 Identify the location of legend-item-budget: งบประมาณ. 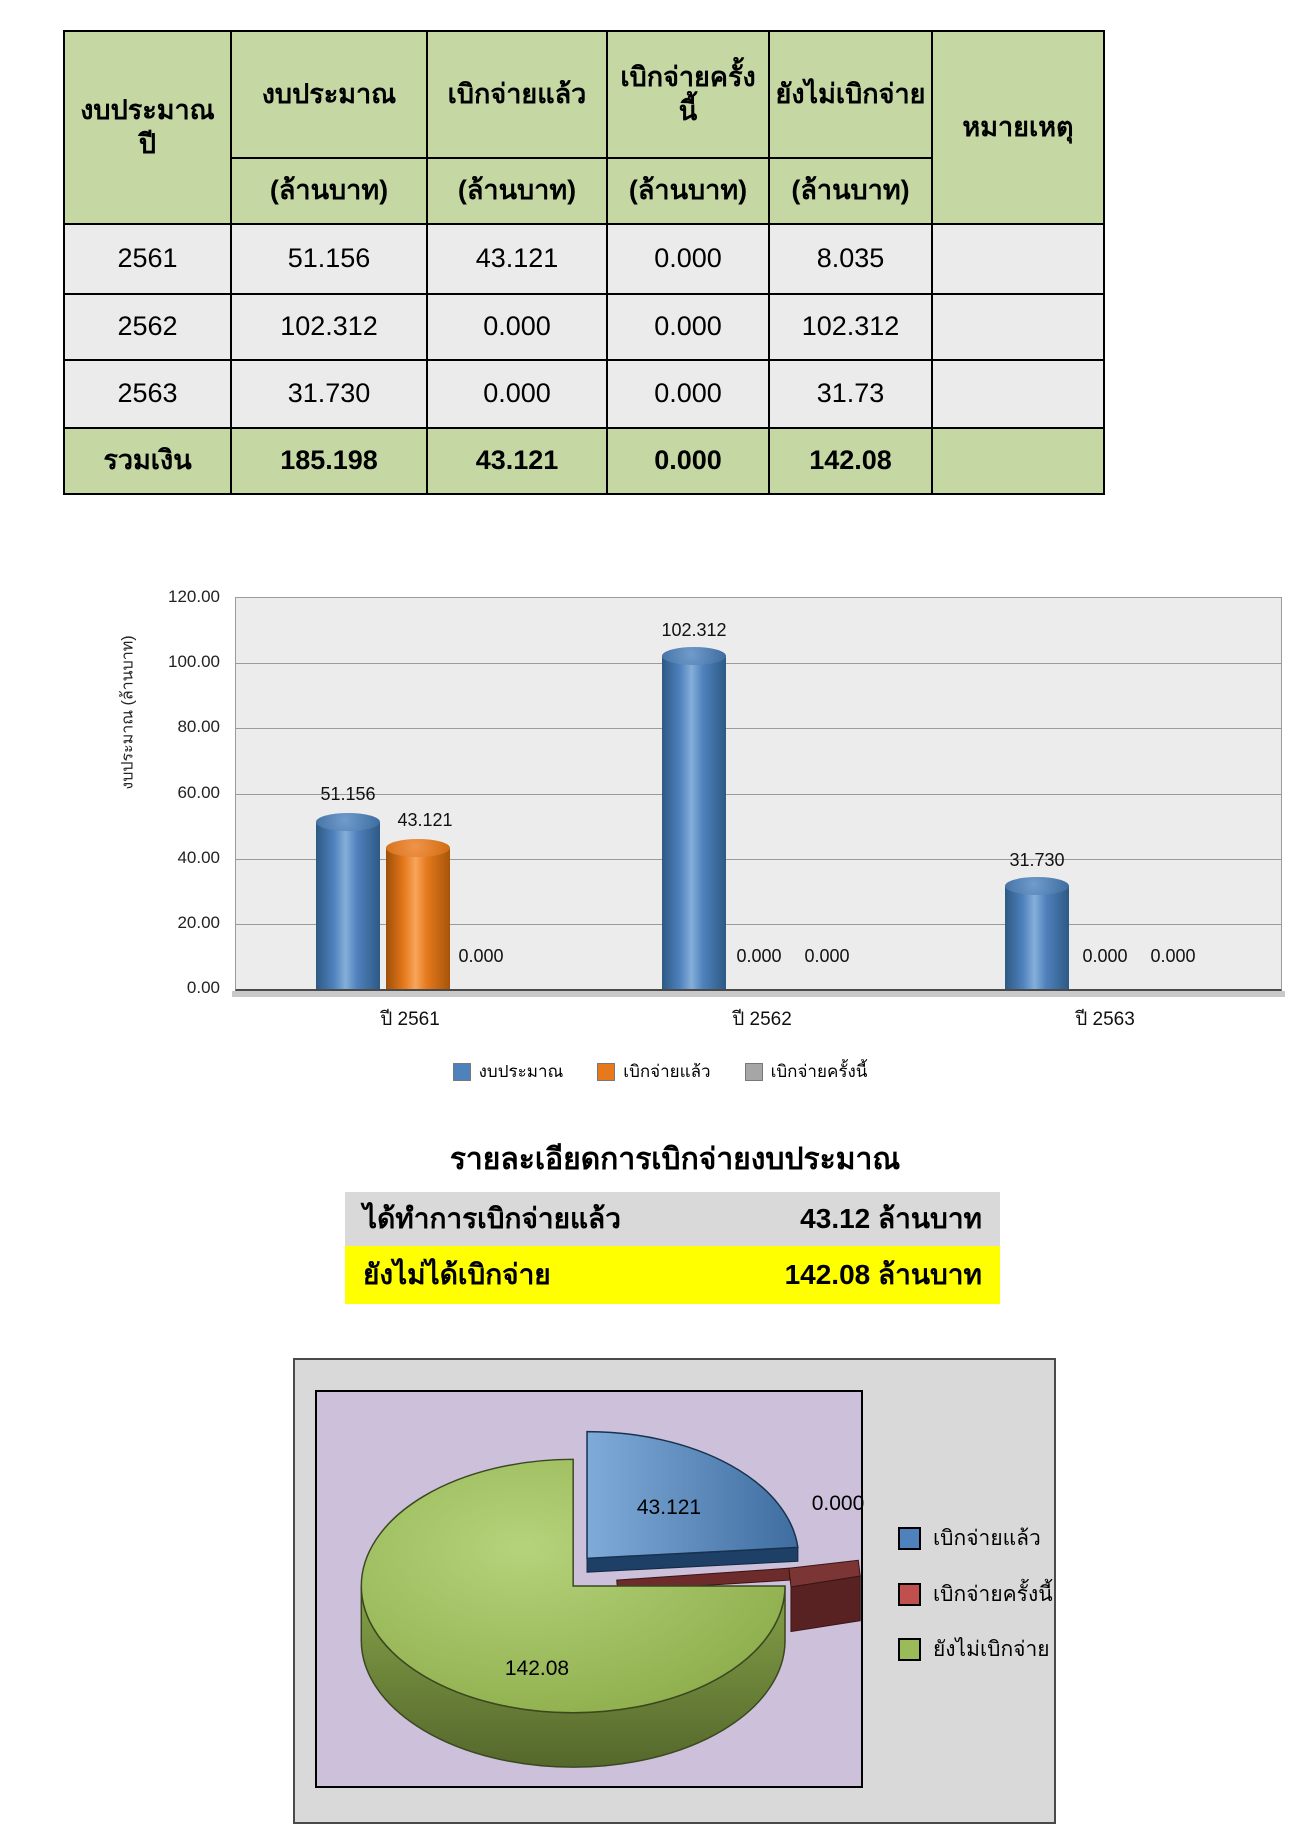
(508, 1071).